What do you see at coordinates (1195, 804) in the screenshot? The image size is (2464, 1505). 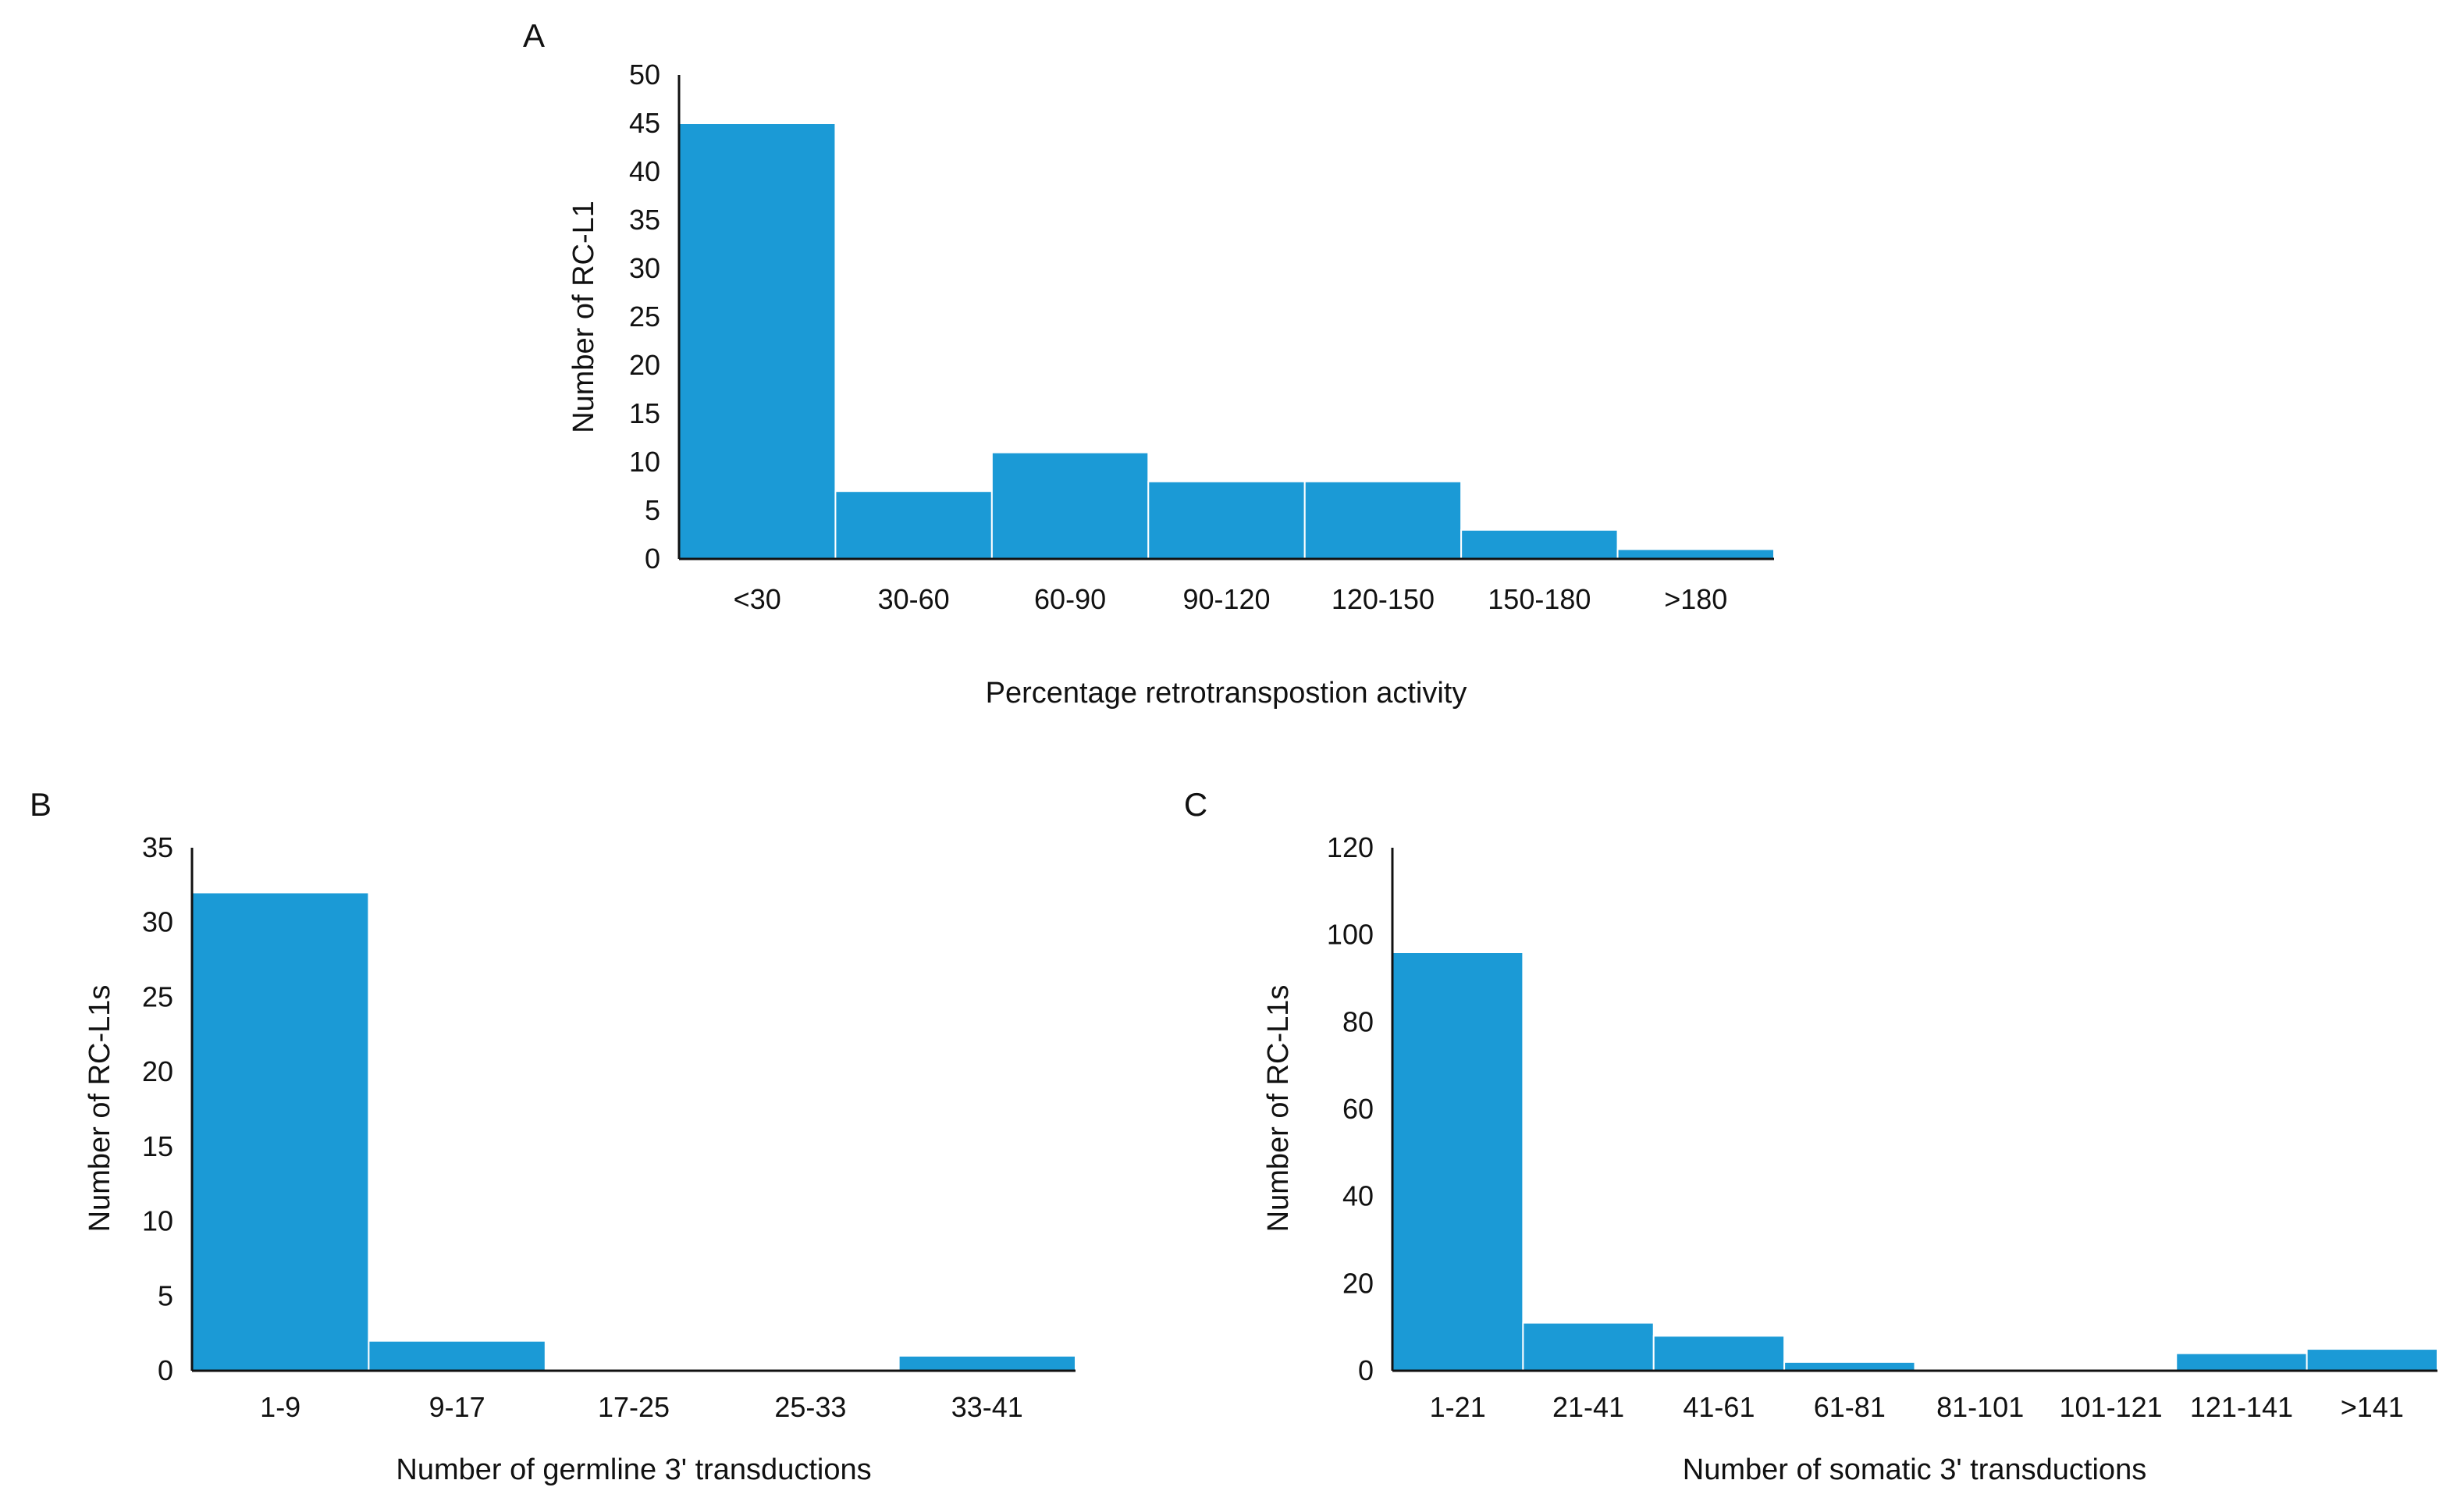 I see `panel-letter-c: C` at bounding box center [1195, 804].